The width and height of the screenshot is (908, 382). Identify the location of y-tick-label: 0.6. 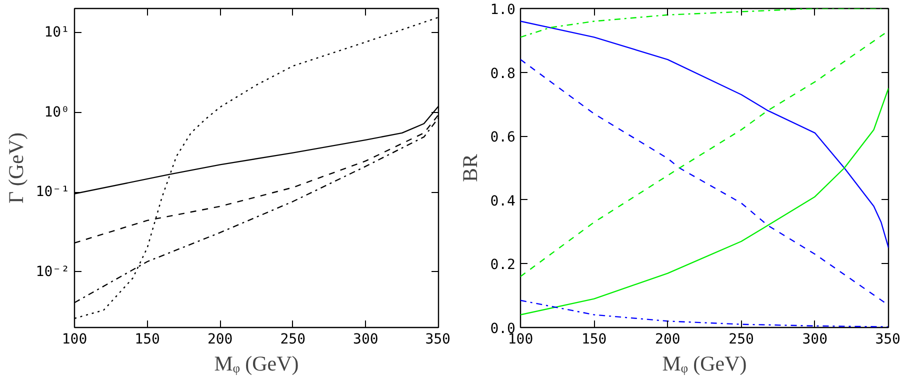
(503, 138).